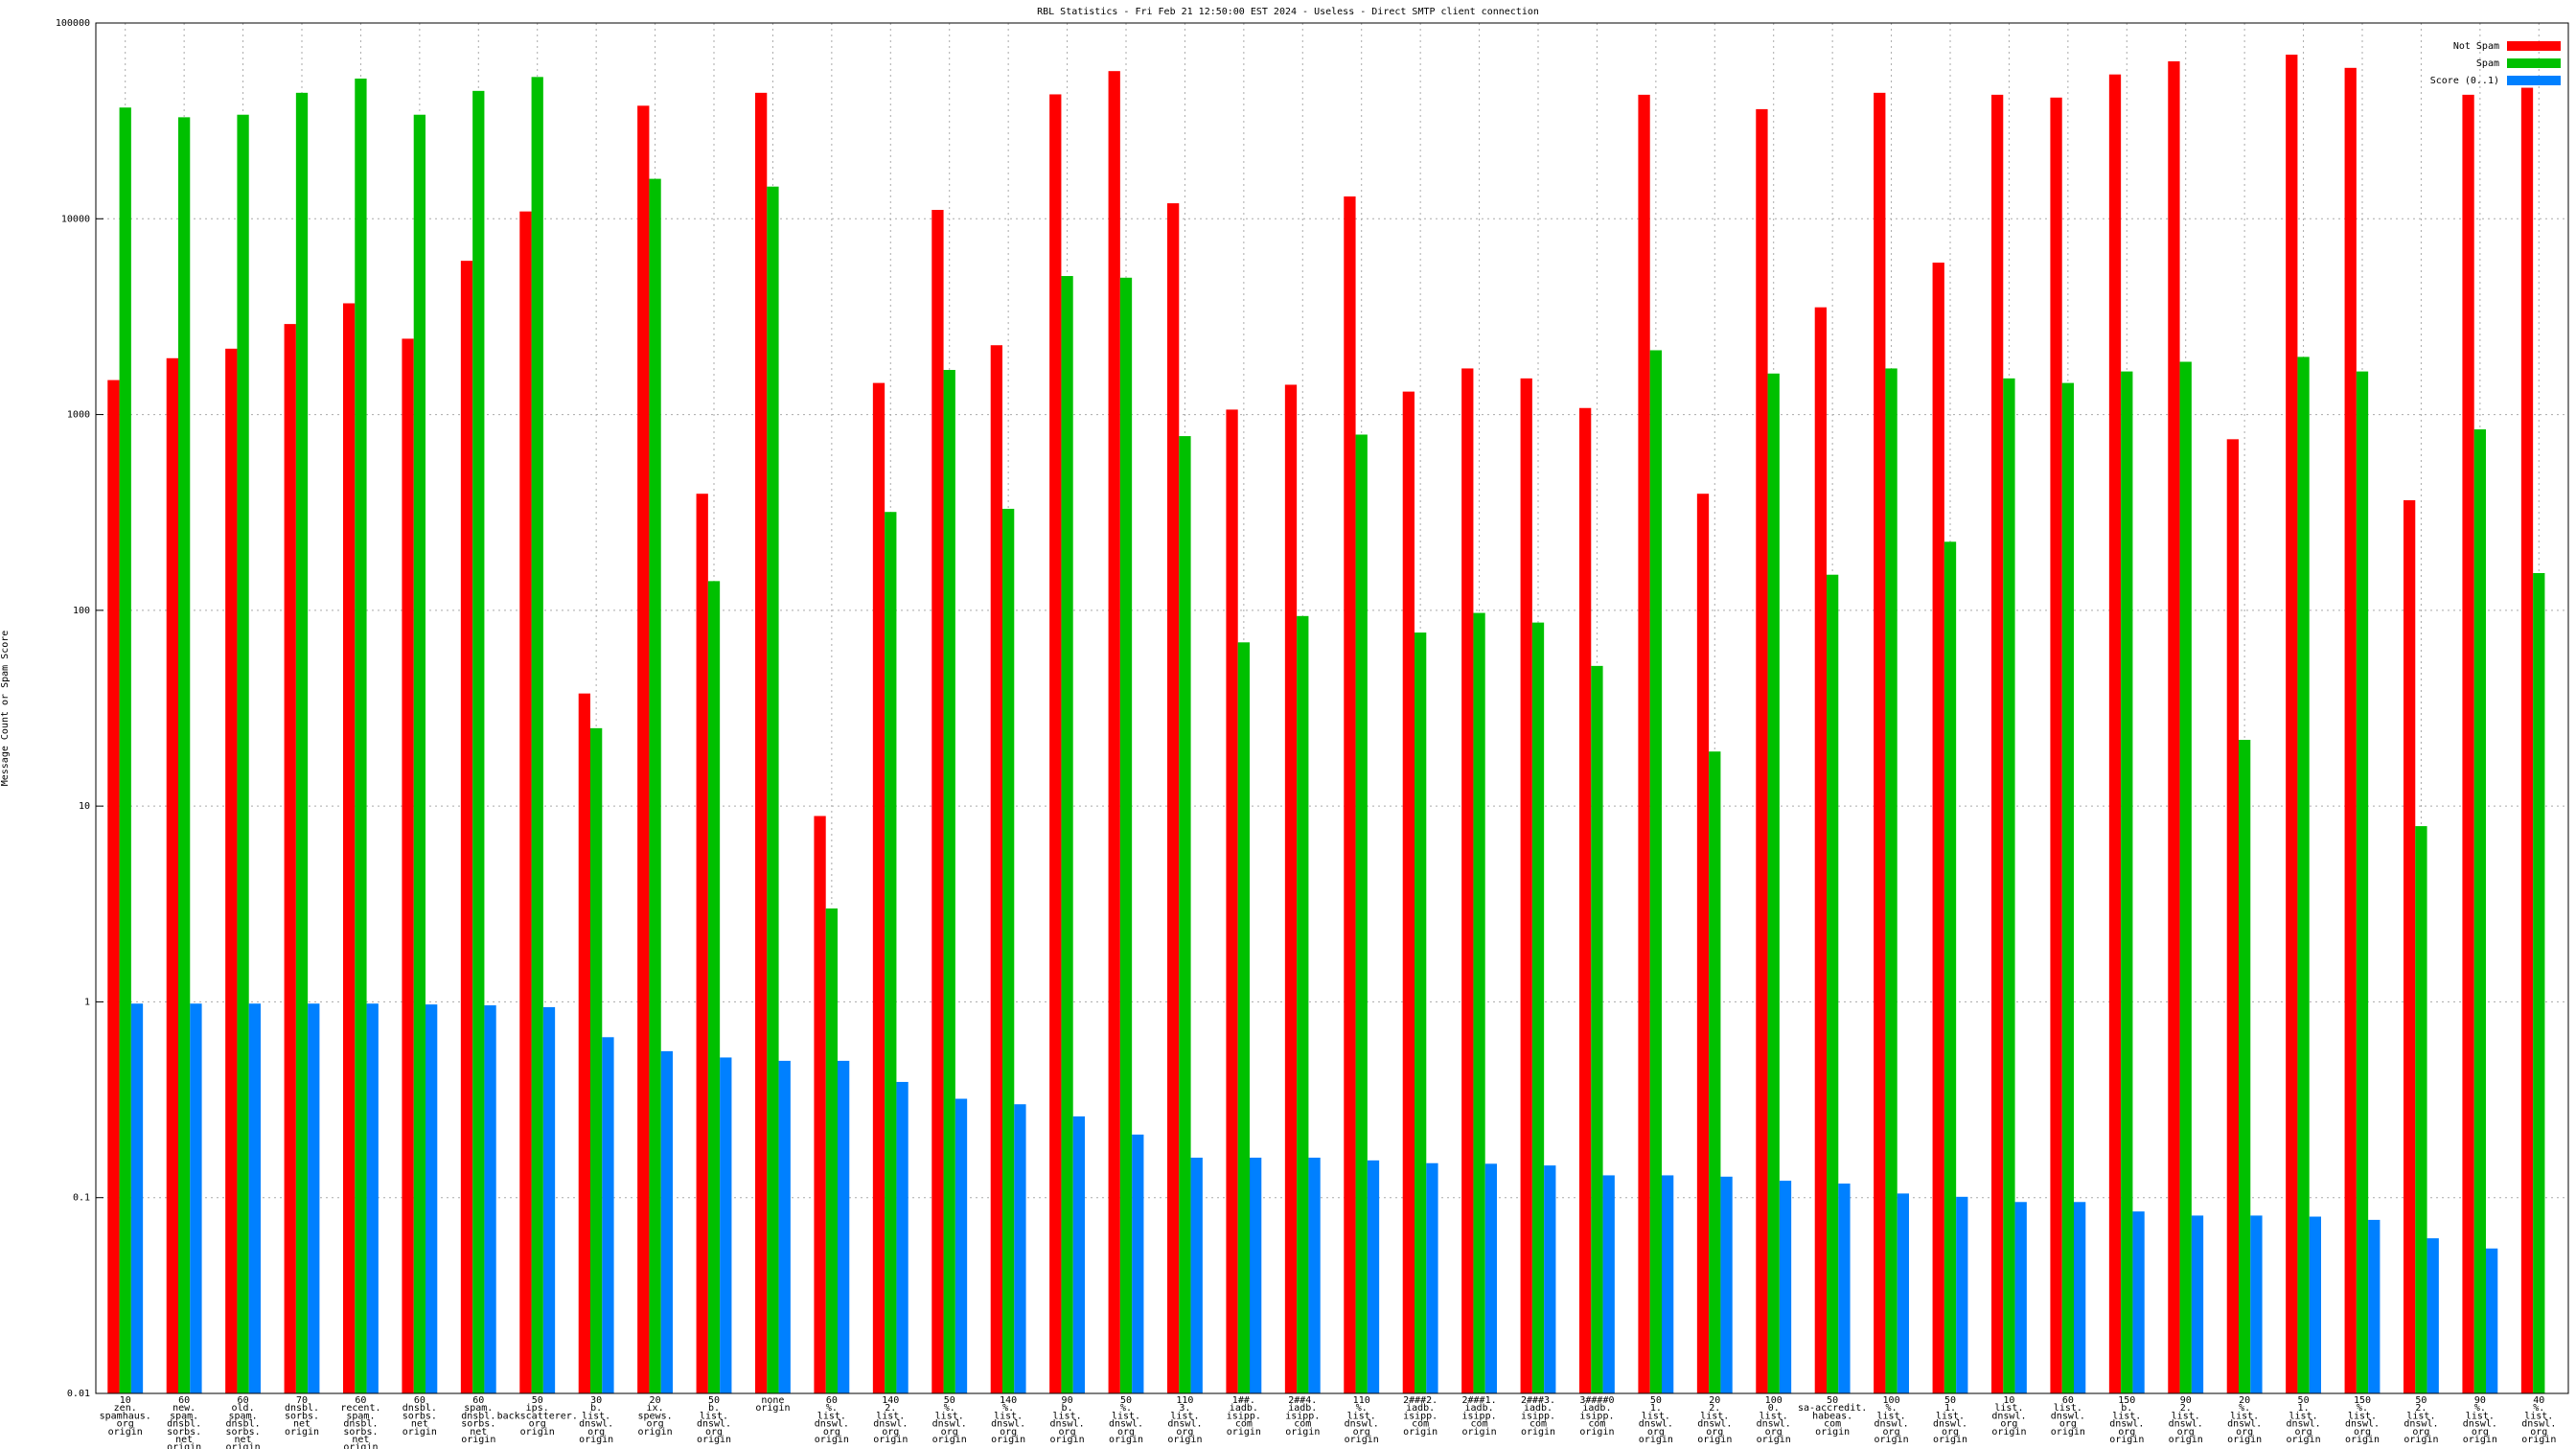 The image size is (2576, 1449). What do you see at coordinates (1243, 1400) in the screenshot?
I see `x-tick-label-line: 1##.` at bounding box center [1243, 1400].